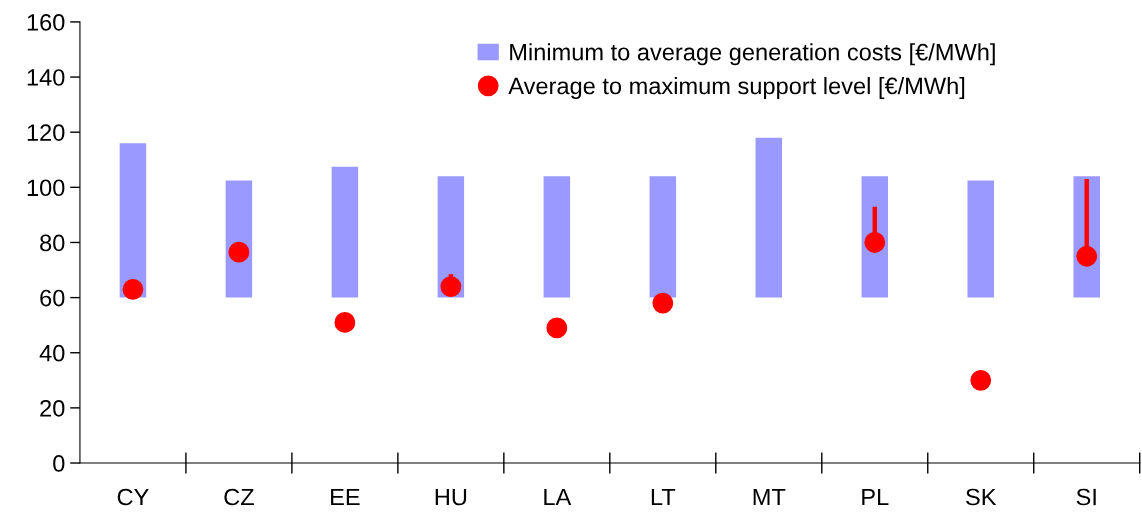 The width and height of the screenshot is (1142, 522). Describe the element at coordinates (1086, 497) in the screenshot. I see `x-tick-label: SI` at that location.